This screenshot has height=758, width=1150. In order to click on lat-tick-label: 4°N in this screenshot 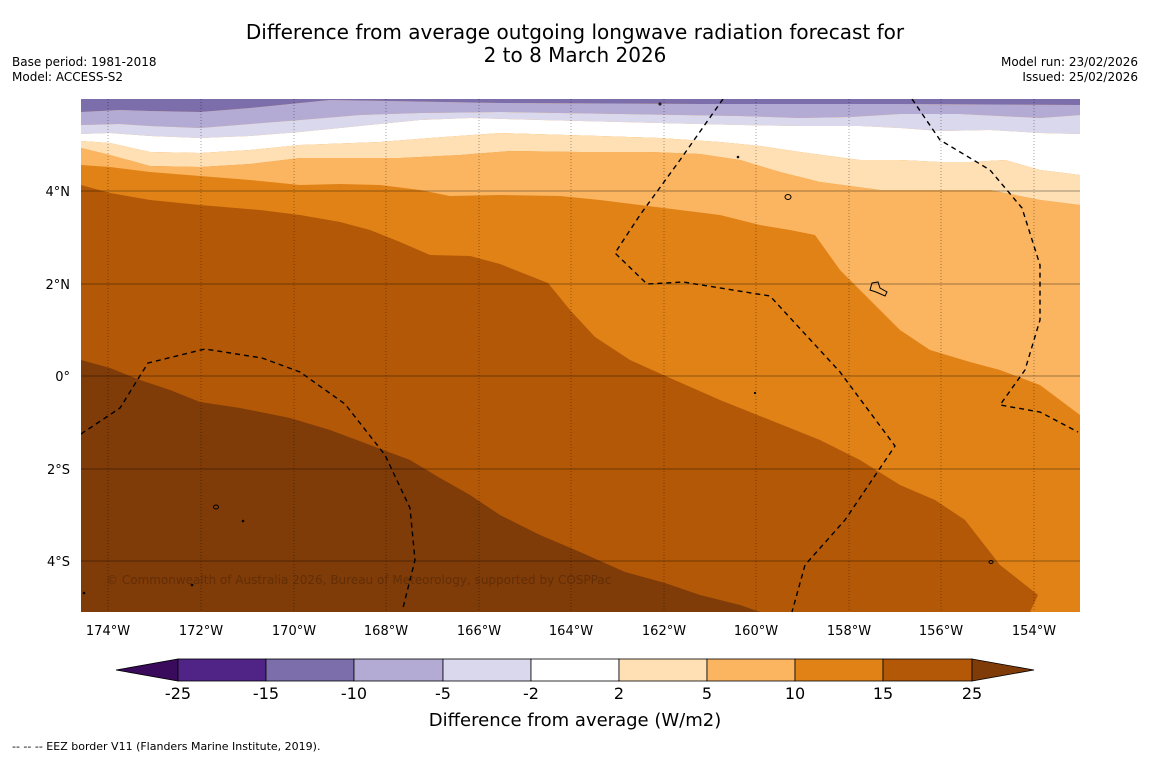, I will do `click(58, 192)`.